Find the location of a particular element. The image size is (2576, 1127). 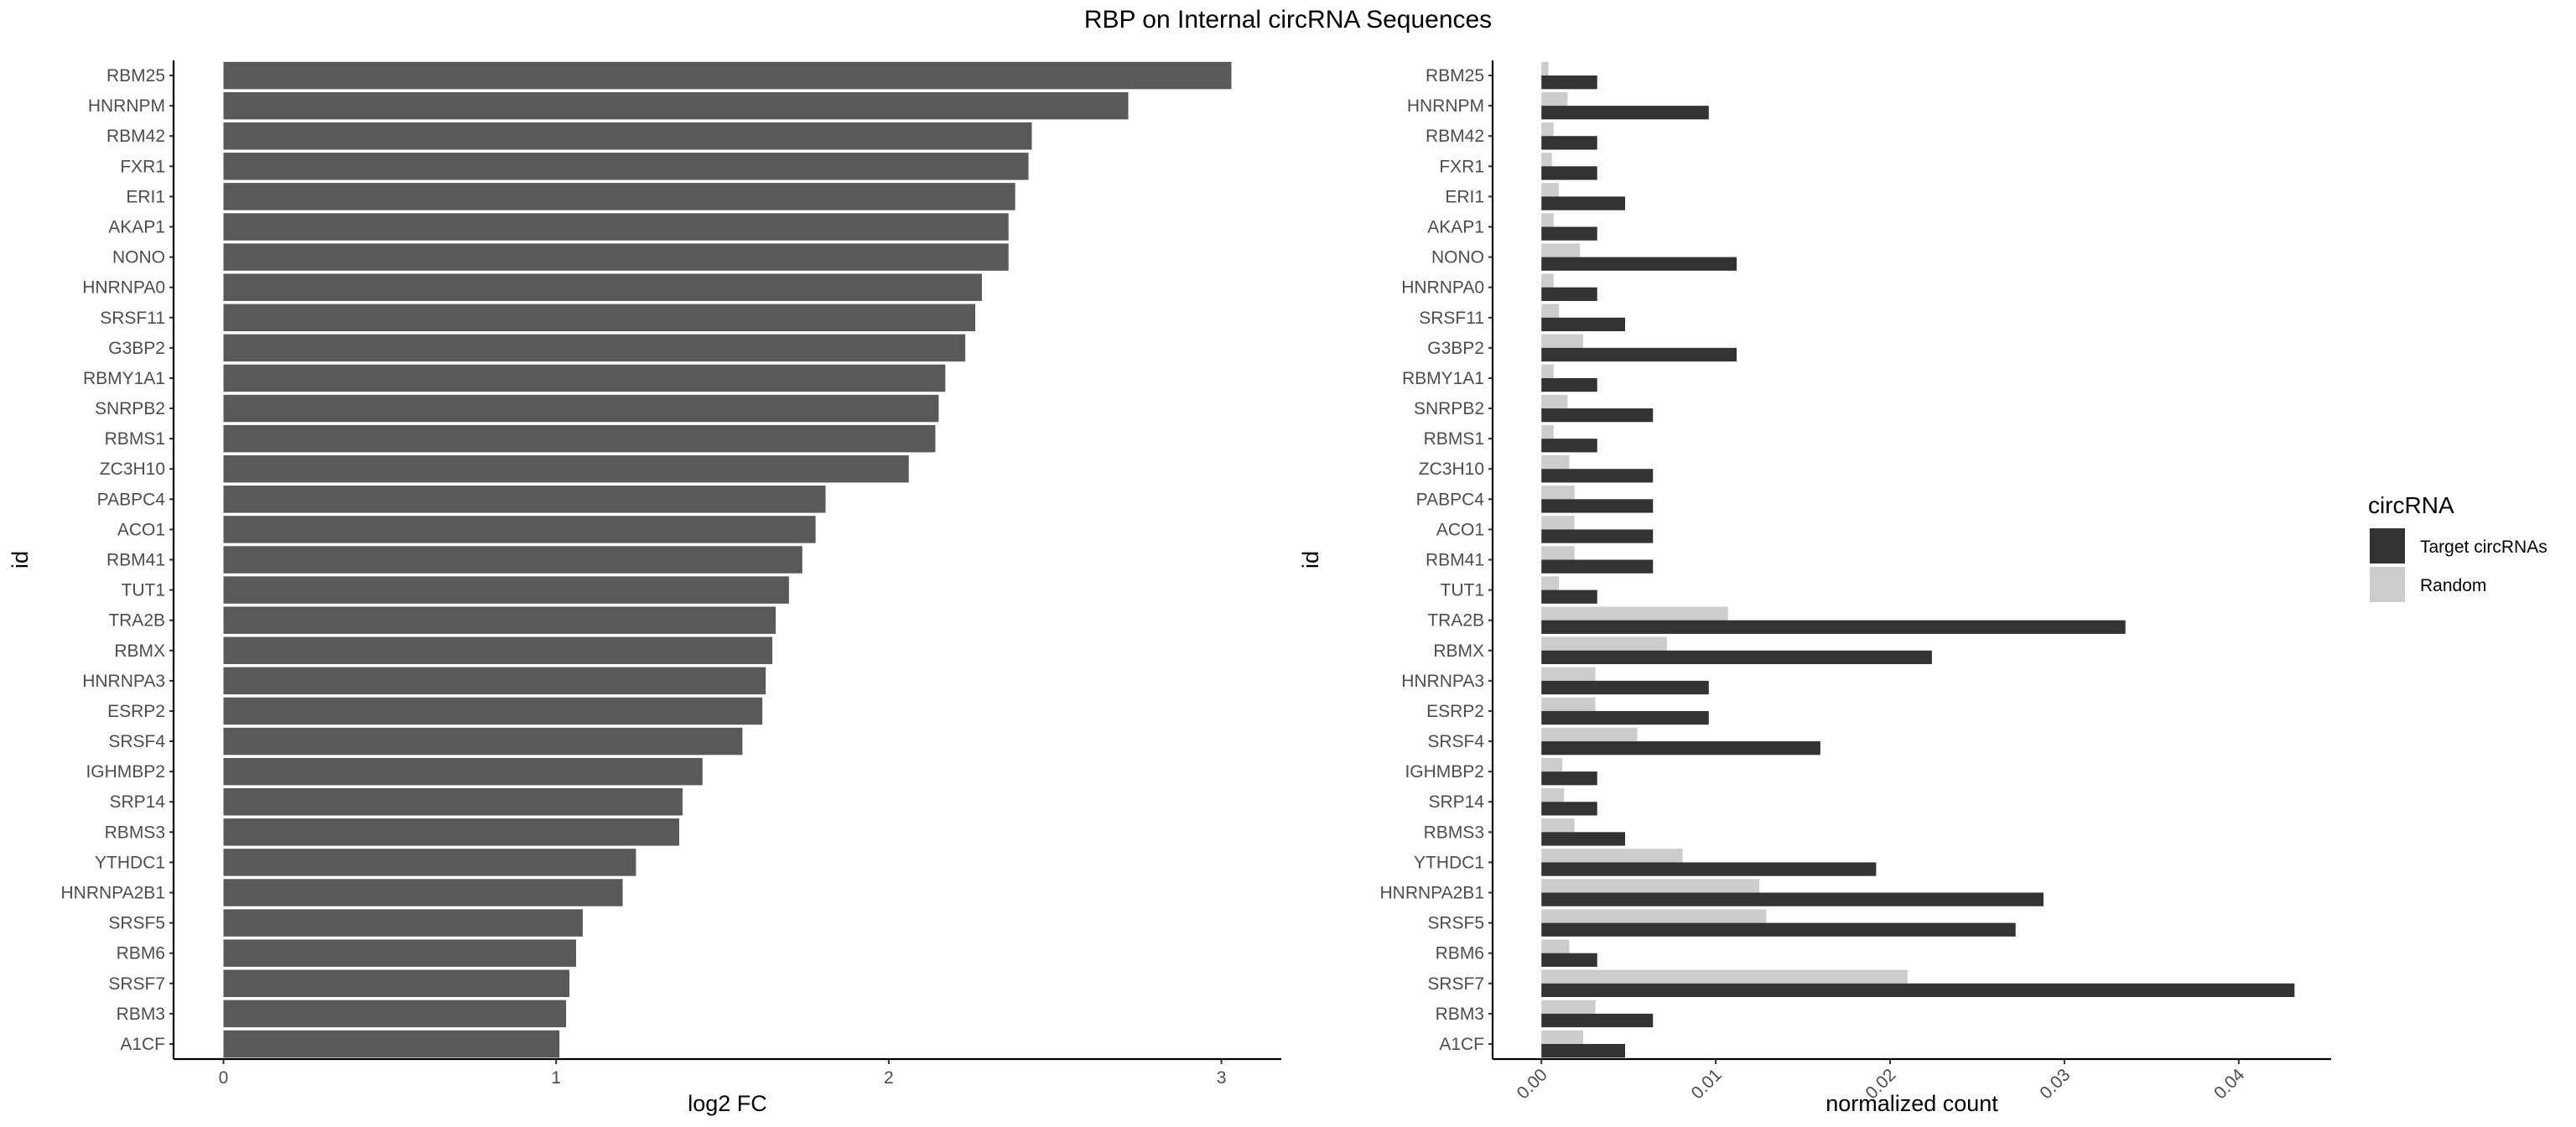

bar-rbm42 is located at coordinates (627, 136).